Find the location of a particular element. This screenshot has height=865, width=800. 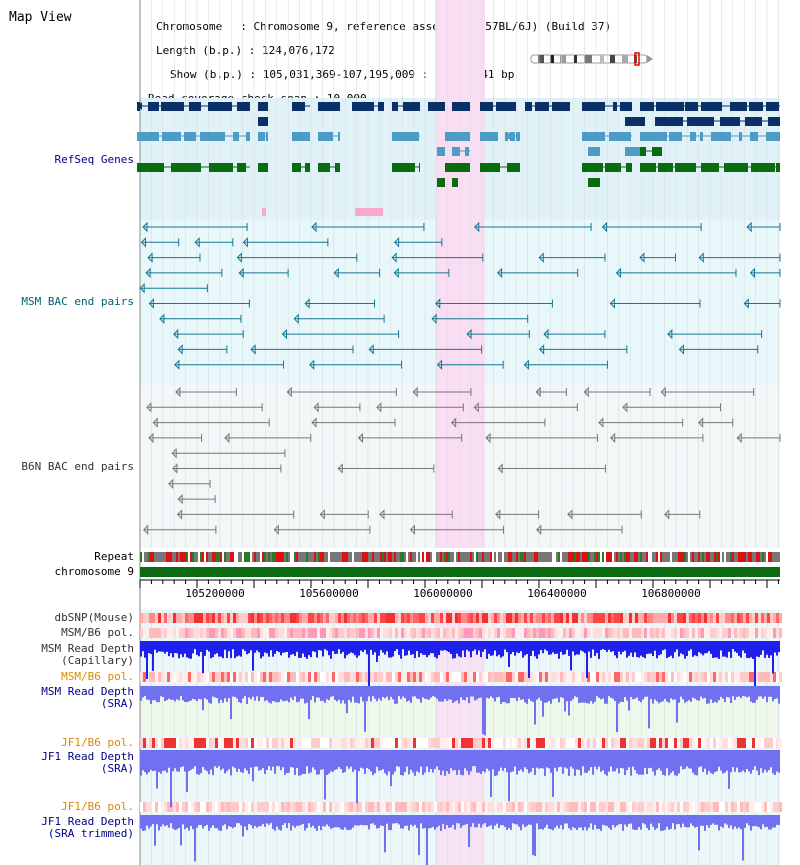

msm-bac-end is located at coordinates (177, 364).